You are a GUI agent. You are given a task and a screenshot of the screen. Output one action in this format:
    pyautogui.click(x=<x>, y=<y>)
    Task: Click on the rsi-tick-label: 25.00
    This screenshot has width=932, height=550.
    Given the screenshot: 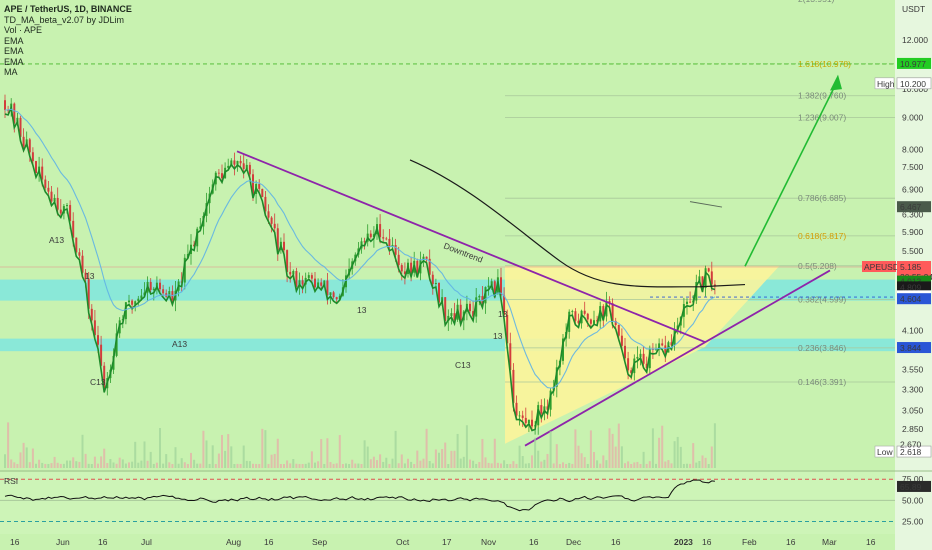 What is the action you would take?
    pyautogui.click(x=913, y=522)
    